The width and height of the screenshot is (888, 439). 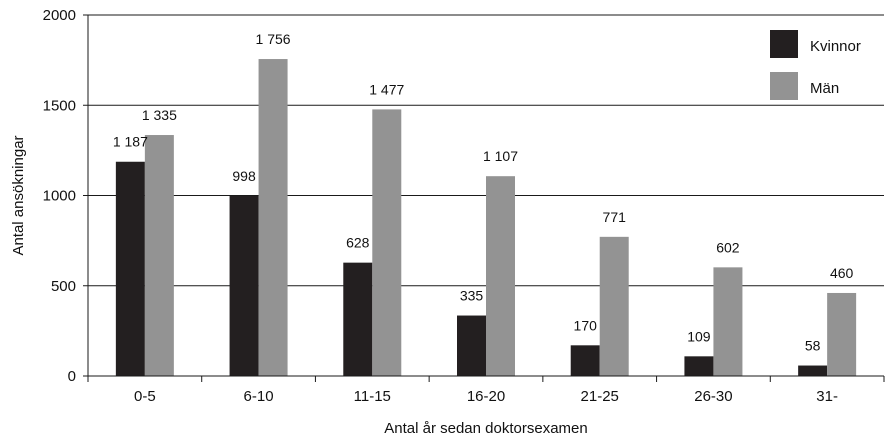 I want to click on data-label: 109, so click(x=699, y=336).